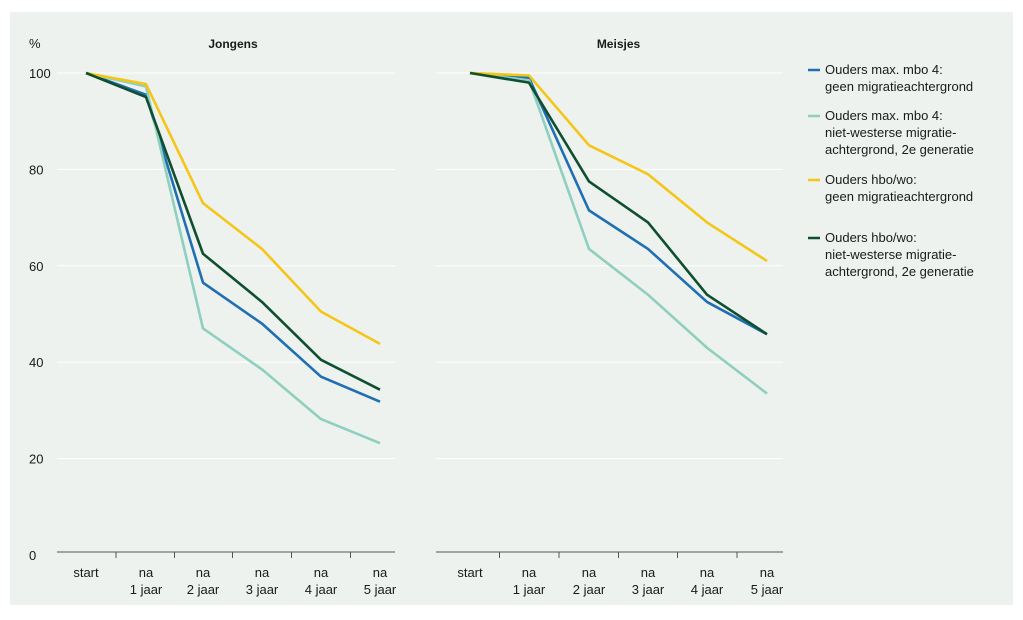 The image size is (1023, 620). What do you see at coordinates (36, 459) in the screenshot?
I see `y-tick-label: 20` at bounding box center [36, 459].